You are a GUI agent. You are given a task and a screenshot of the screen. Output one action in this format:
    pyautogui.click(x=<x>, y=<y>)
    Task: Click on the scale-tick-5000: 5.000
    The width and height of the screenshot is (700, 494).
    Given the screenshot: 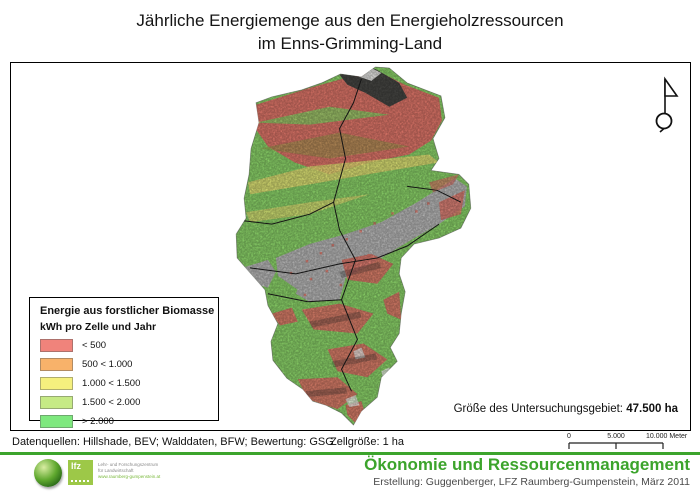 What is the action you would take?
    pyautogui.click(x=616, y=436)
    